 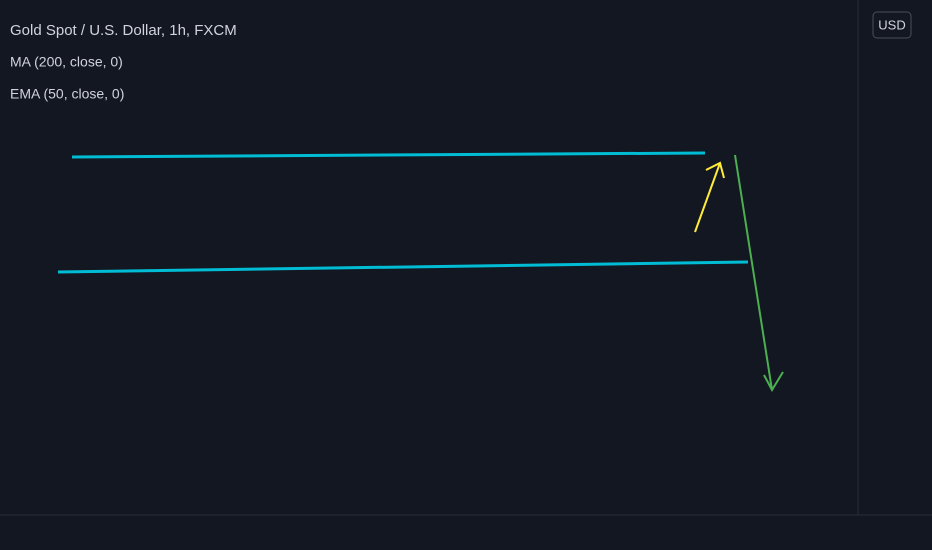 I want to click on currency-button, so click(x=892, y=25).